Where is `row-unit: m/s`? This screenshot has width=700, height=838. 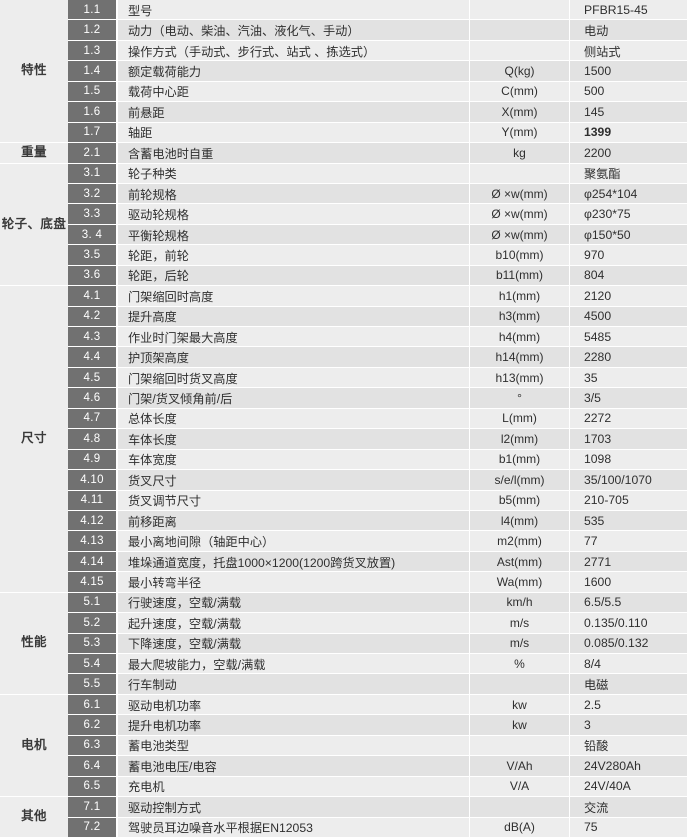
row-unit: m/s is located at coordinates (520, 643).